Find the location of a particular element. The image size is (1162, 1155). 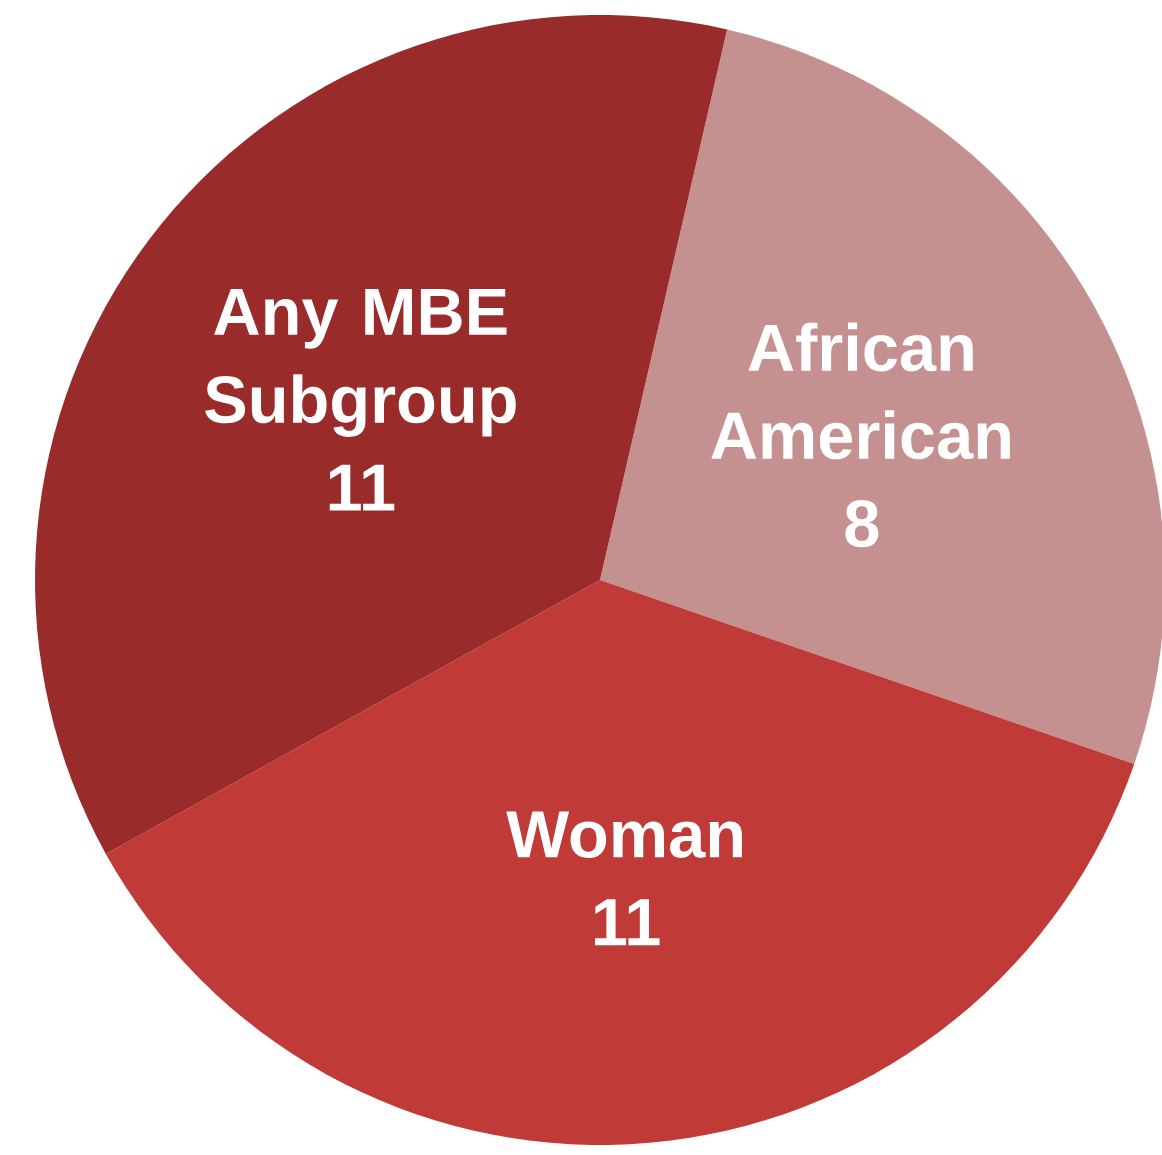

slice-label: African American is located at coordinates (860, 391).